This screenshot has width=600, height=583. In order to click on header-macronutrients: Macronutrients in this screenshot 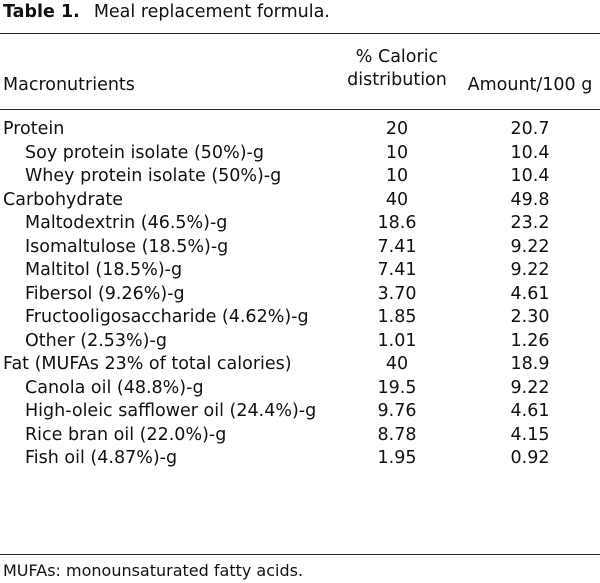, I will do `click(69, 85)`.